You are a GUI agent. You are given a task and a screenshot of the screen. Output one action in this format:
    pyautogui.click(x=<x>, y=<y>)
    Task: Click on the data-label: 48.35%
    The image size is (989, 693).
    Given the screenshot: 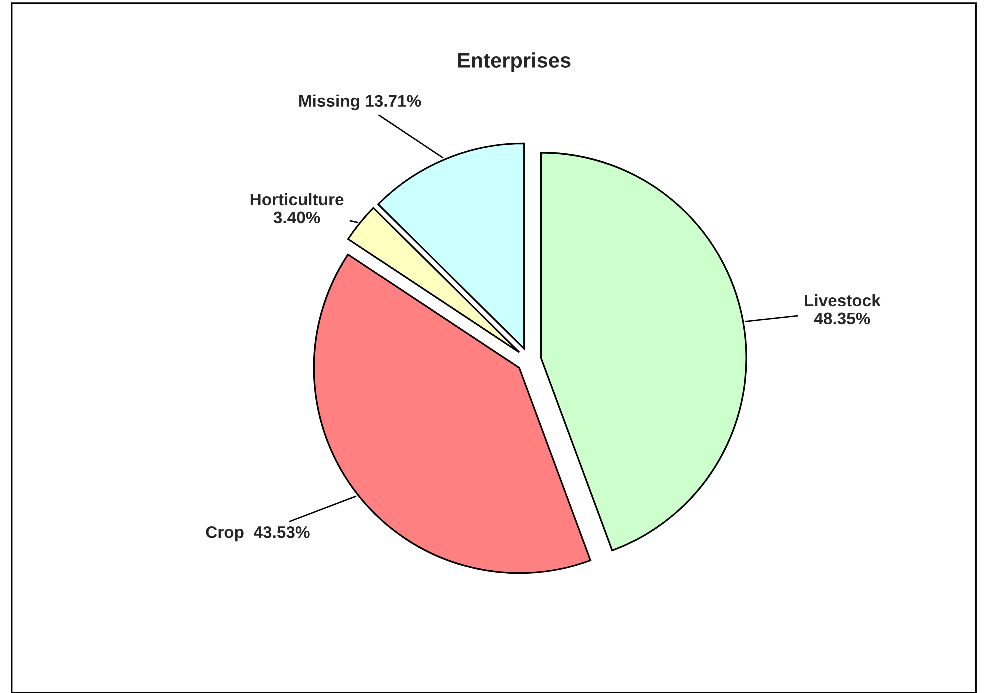 What is the action you would take?
    pyautogui.click(x=842, y=318)
    